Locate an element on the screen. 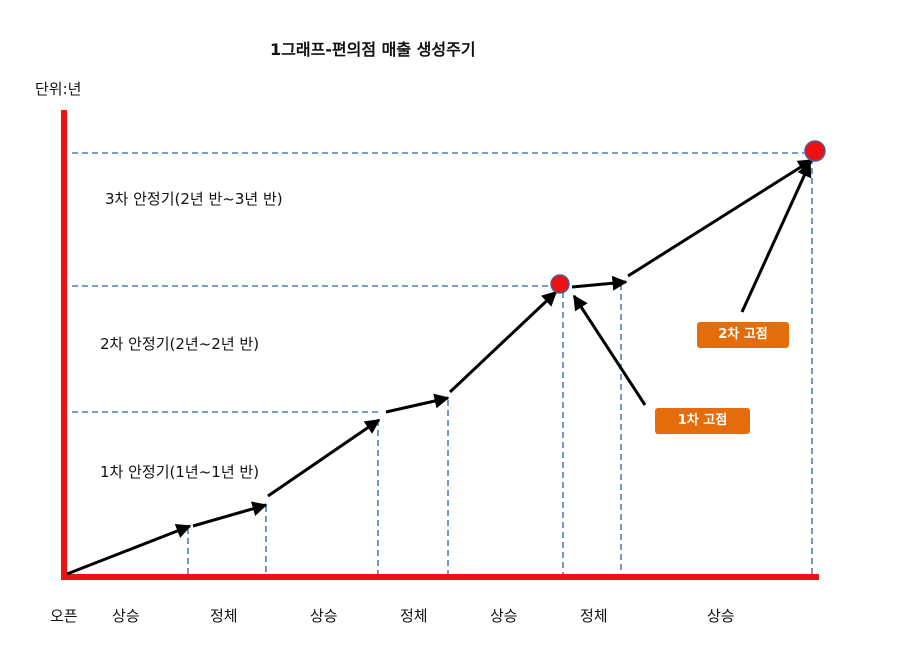  x-label-open: 오픈 is located at coordinates (64, 616).